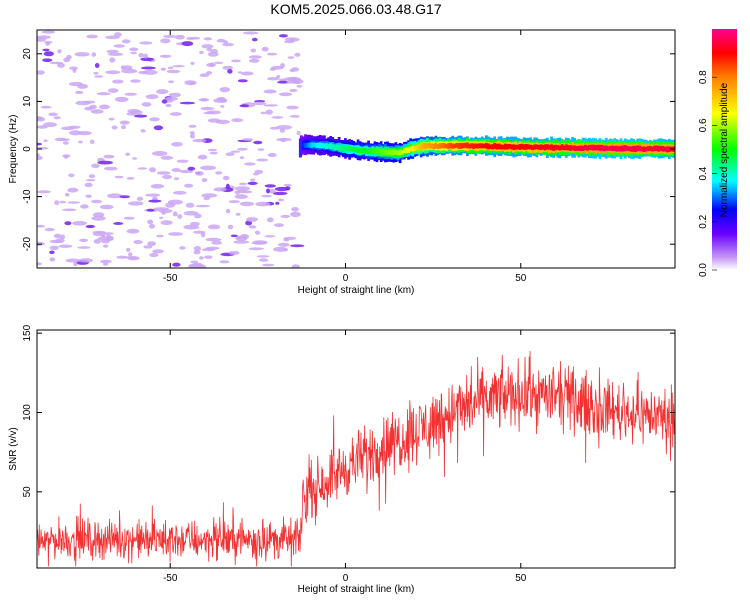  Describe the element at coordinates (27, 492) in the screenshot. I see `y-tick-label: 50` at that location.